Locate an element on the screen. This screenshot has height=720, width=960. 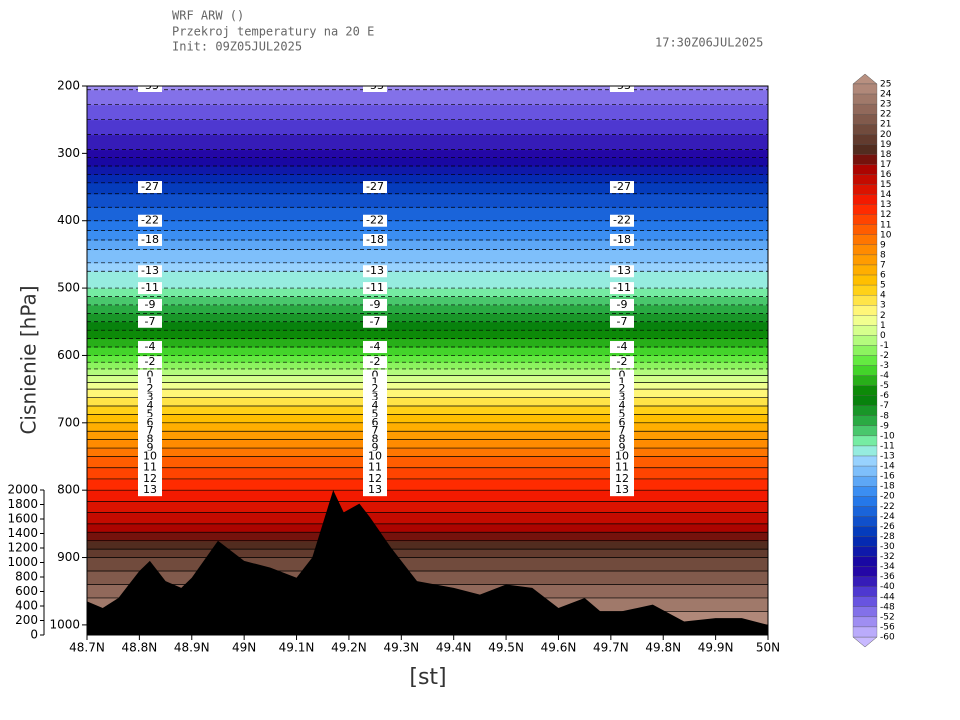
colorbar-label: 19 is located at coordinates (886, 145).